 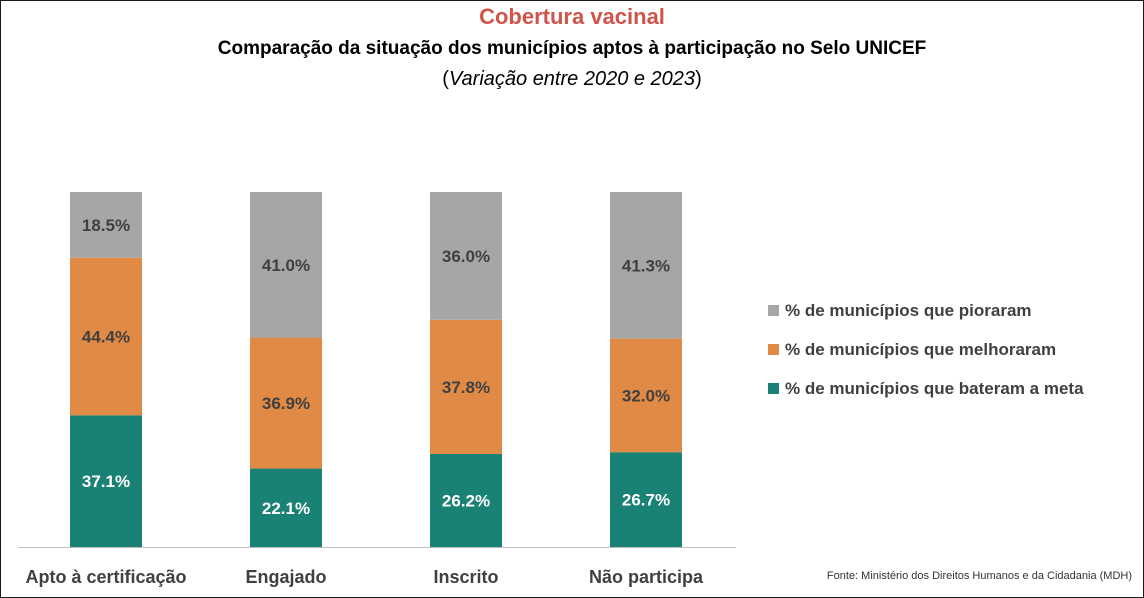 I want to click on data-label: 44.4%, so click(x=106, y=336).